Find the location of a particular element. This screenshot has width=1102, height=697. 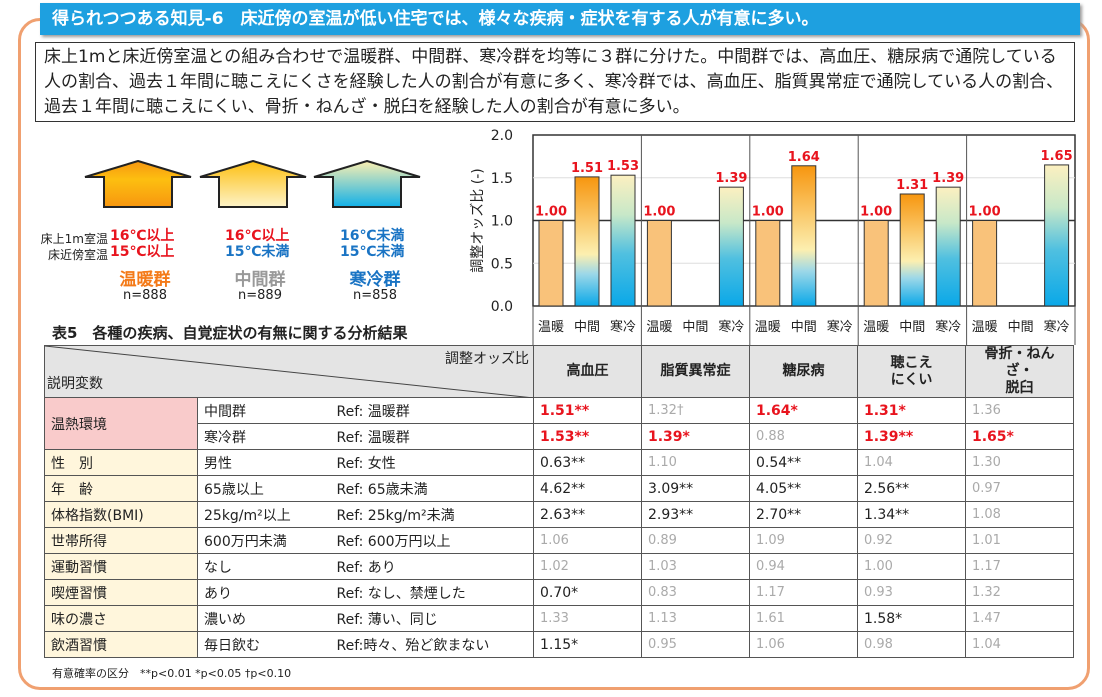

odds-cell: 1.03 is located at coordinates (695, 566).